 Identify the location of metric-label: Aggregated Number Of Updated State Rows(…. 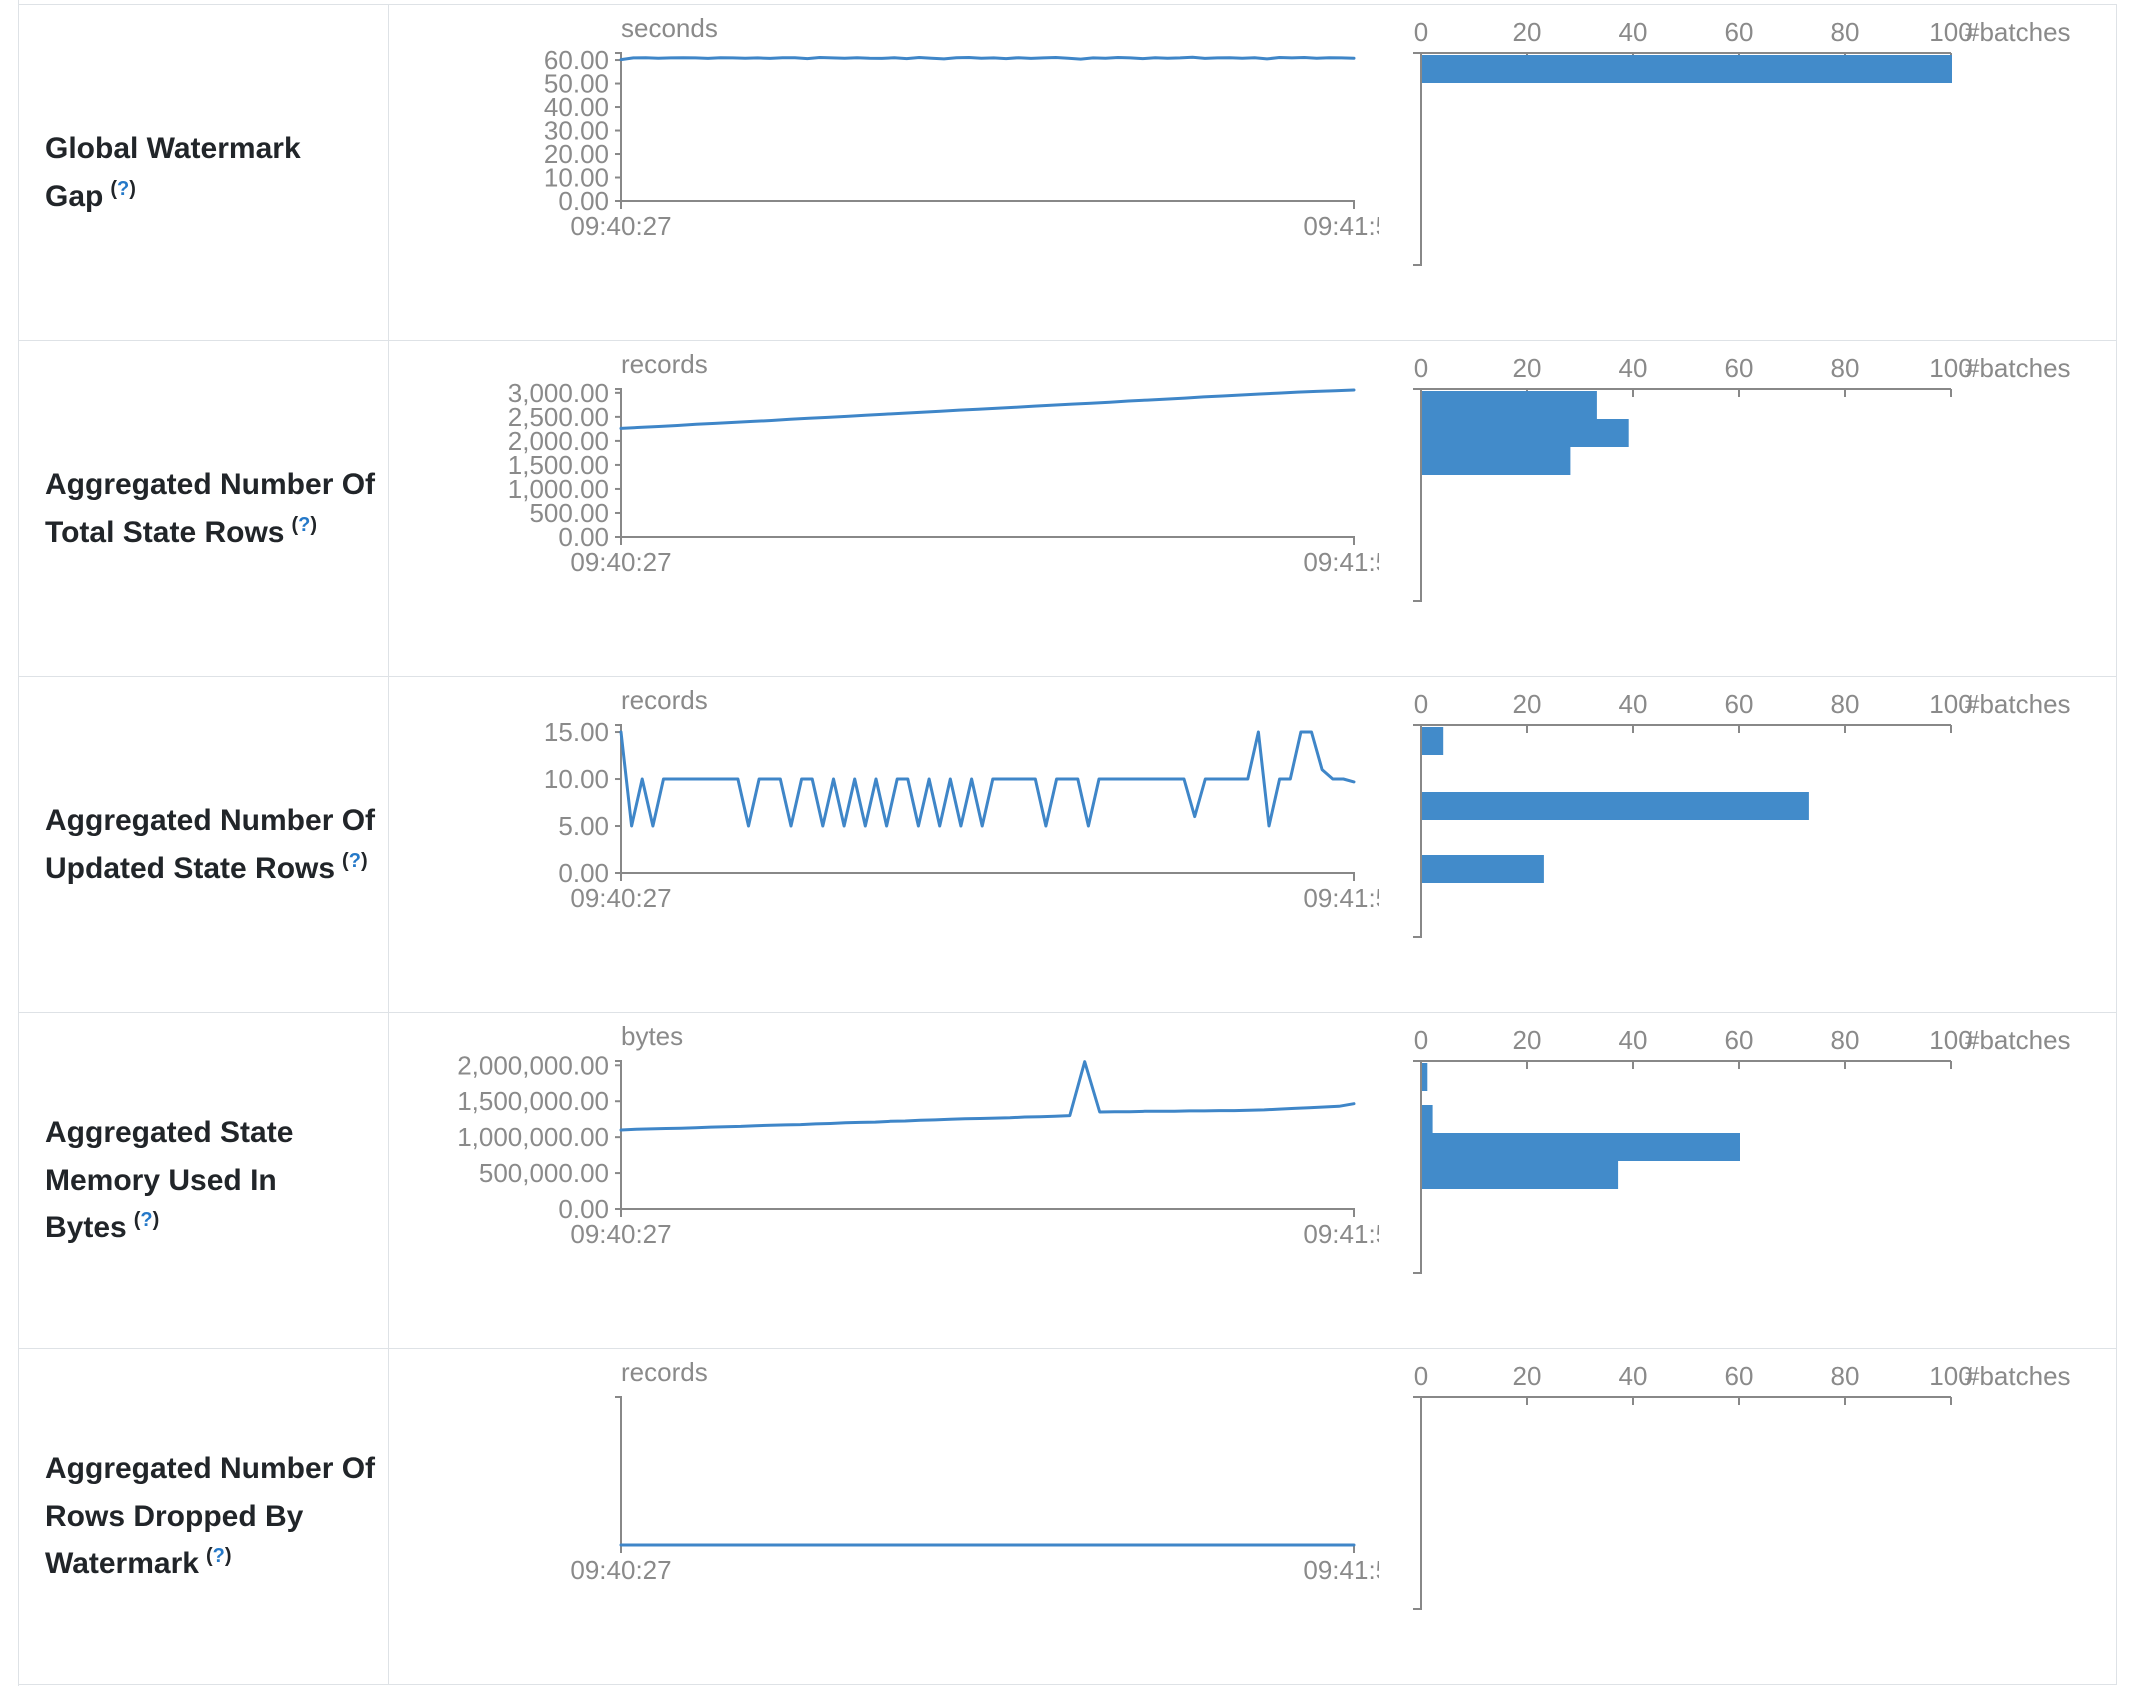
(214, 844).